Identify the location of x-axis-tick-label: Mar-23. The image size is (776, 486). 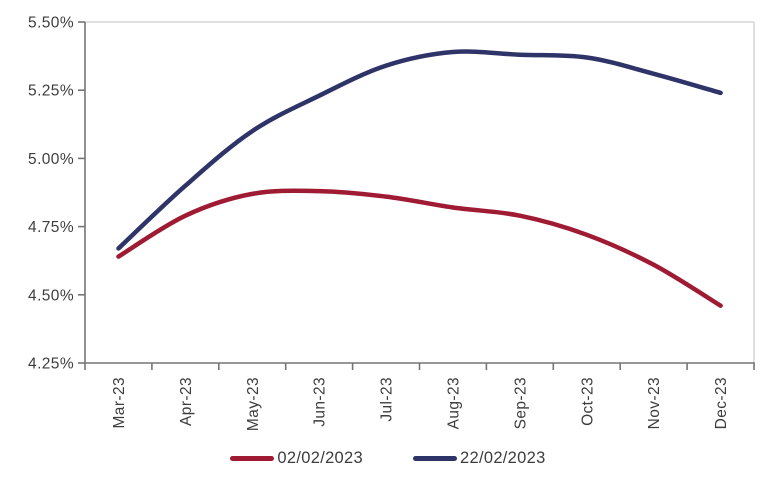
(119, 403).